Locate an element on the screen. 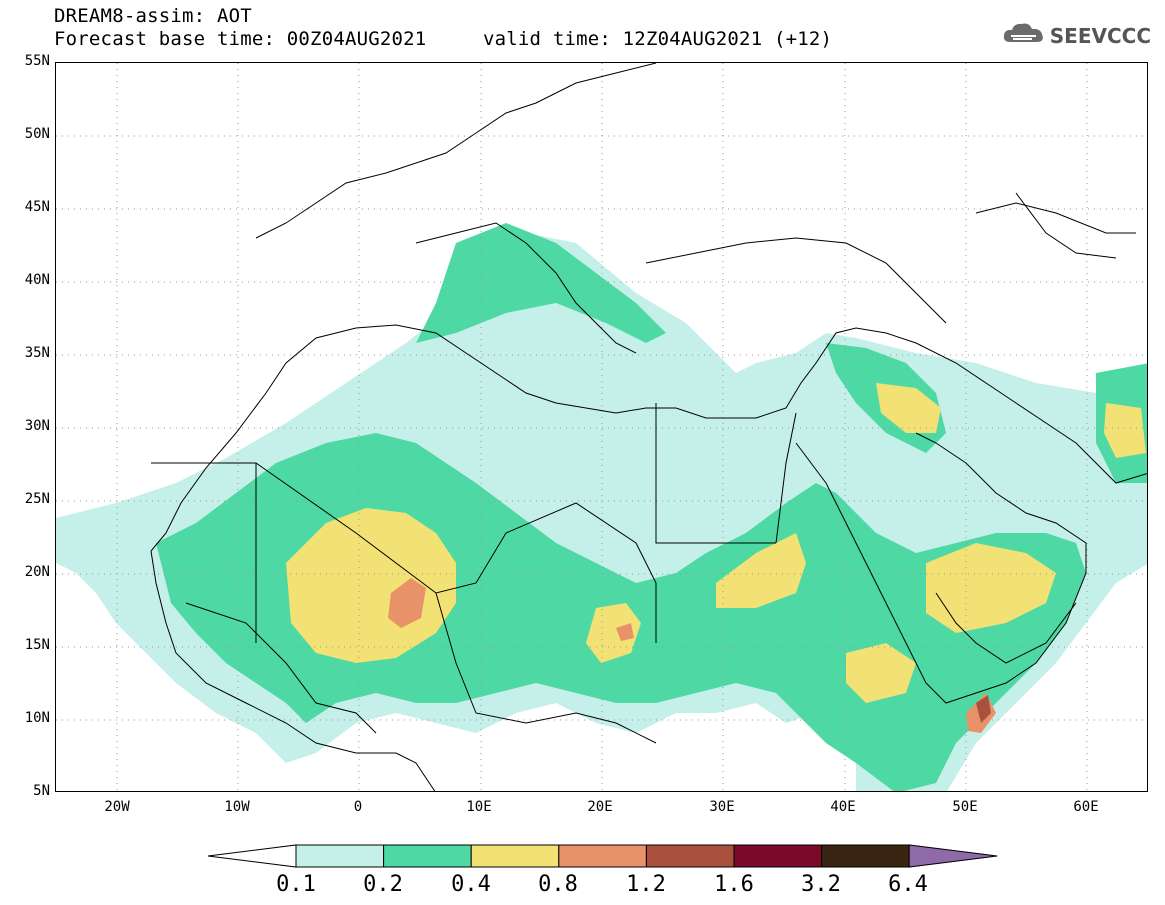  x-tick-label: 30E is located at coordinates (722, 807).